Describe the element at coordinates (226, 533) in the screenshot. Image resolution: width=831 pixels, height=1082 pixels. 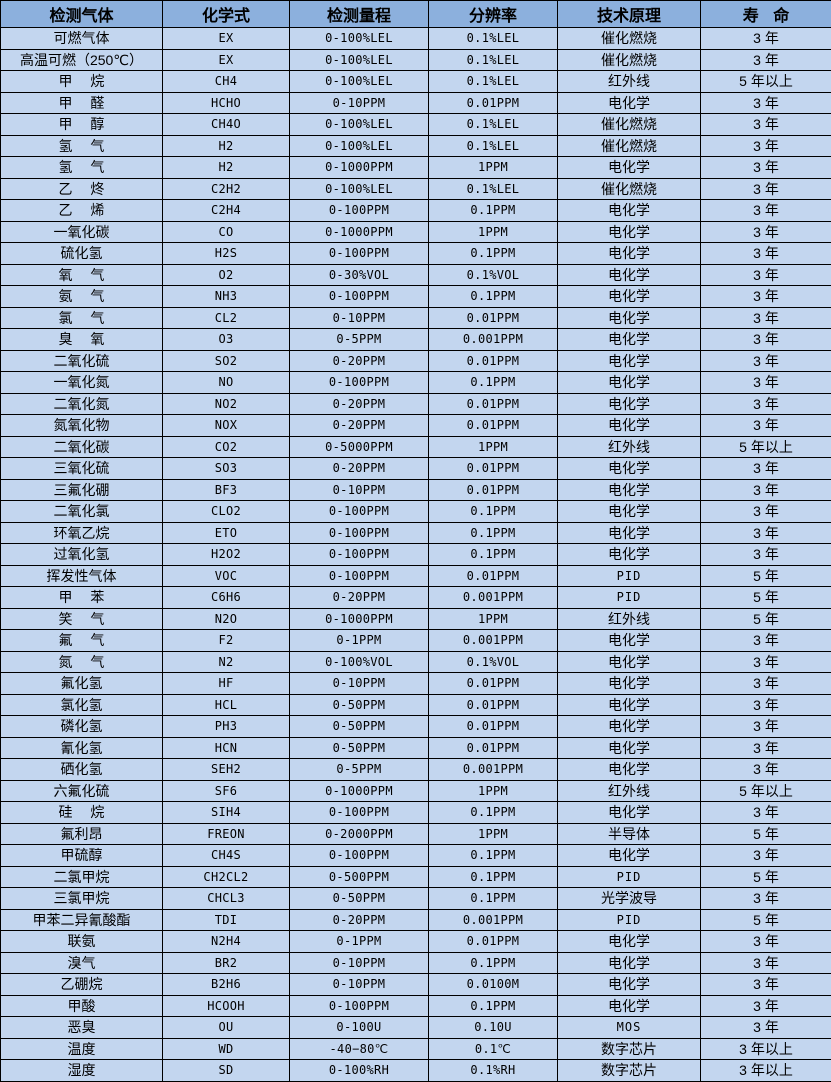
I see `cell-formula: ETO` at that location.